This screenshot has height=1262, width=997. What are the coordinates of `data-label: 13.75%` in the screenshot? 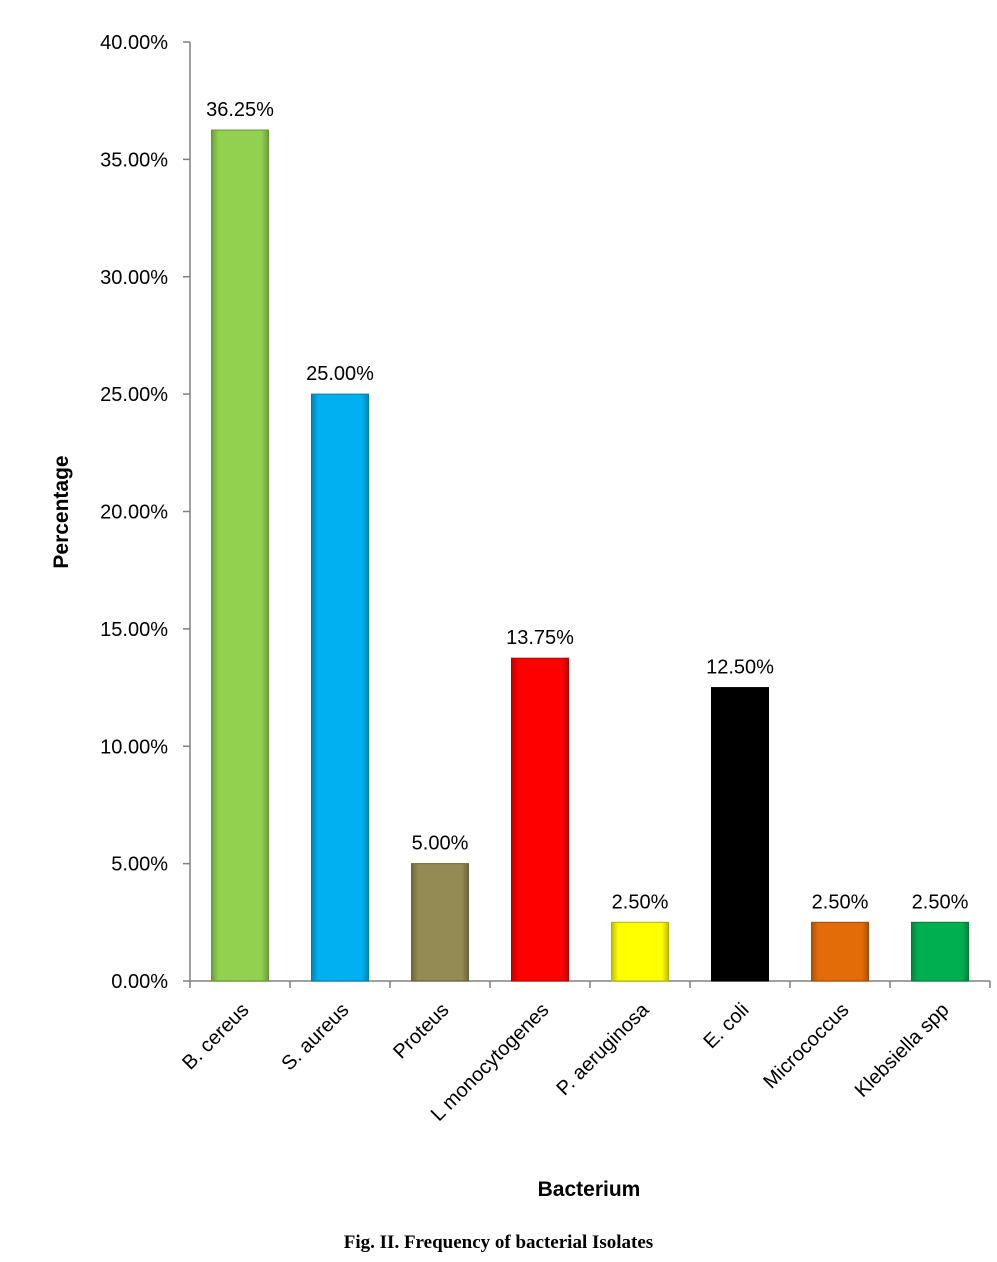 It's located at (540, 638).